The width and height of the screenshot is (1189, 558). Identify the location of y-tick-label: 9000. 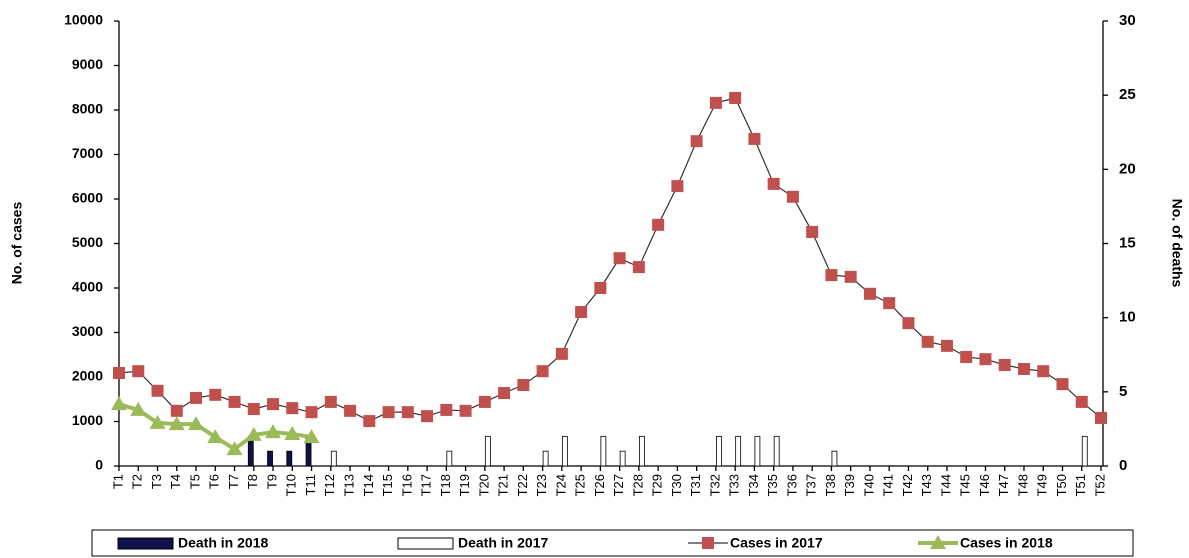
(87, 64).